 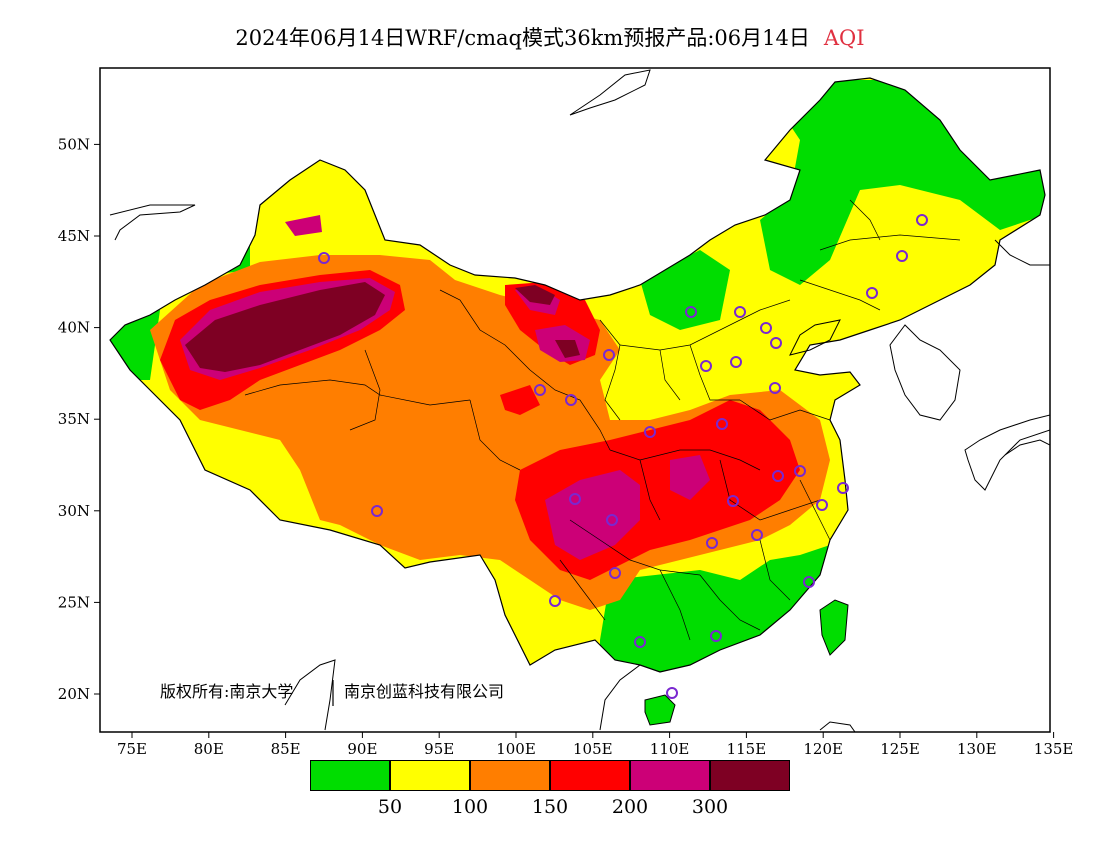 What do you see at coordinates (535, 295) in the screenshot?
I see `region-hazardous-gansu` at bounding box center [535, 295].